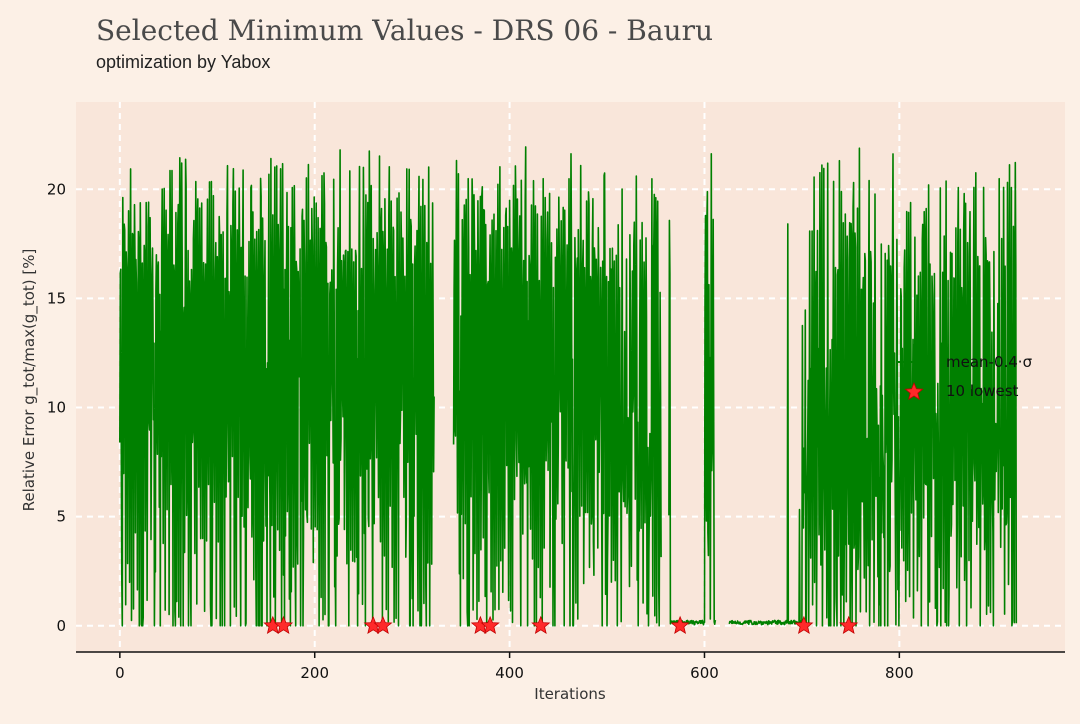  Describe the element at coordinates (314, 673) in the screenshot. I see `x-tick-label: 200` at that location.